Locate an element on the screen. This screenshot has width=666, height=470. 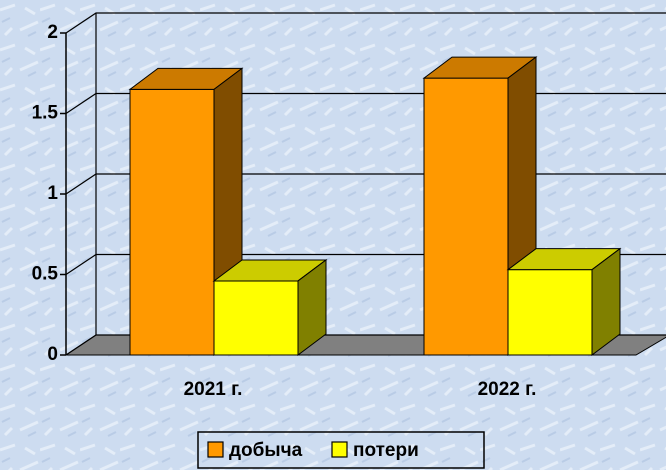
legend-box is located at coordinates (341, 450).